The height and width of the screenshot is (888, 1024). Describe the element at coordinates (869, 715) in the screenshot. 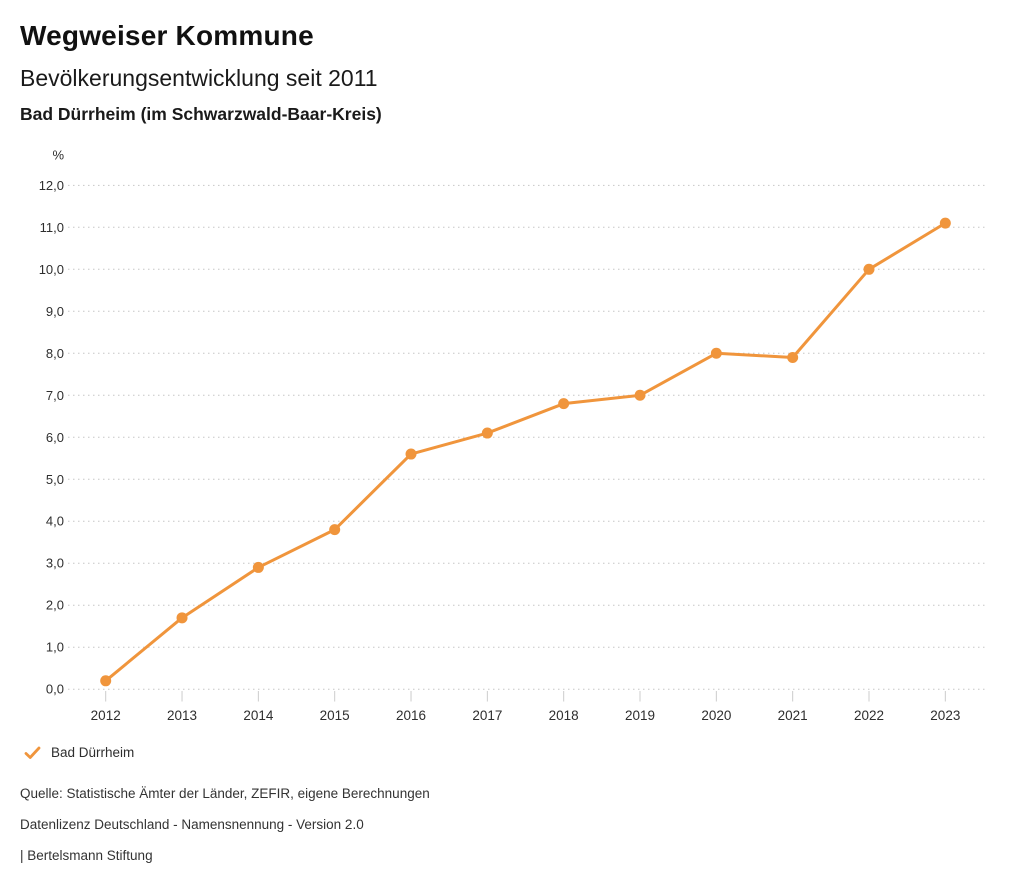

I see `x-axis-label: 2022` at that location.